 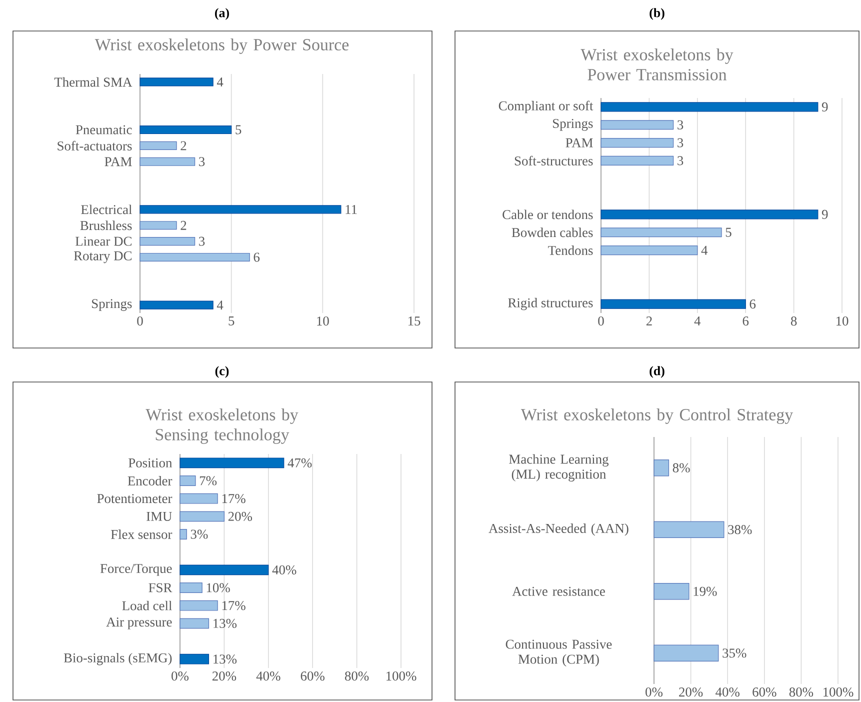 What do you see at coordinates (681, 467) in the screenshot?
I see `data-label: 8%` at bounding box center [681, 467].